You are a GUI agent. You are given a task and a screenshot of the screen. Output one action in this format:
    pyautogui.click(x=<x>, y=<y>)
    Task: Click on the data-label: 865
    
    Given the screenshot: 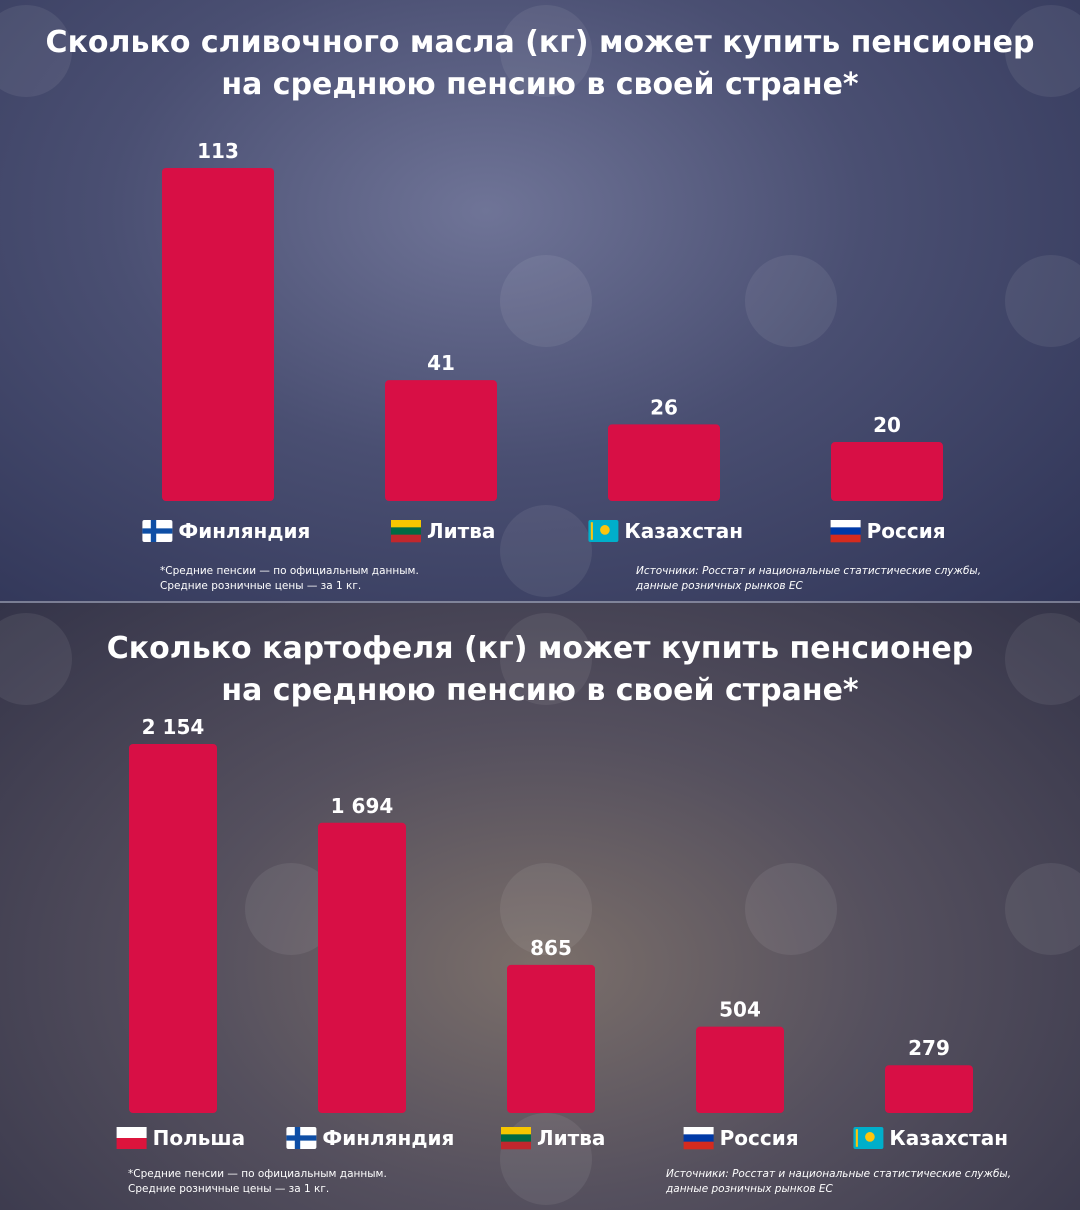 What is the action you would take?
    pyautogui.click(x=551, y=948)
    